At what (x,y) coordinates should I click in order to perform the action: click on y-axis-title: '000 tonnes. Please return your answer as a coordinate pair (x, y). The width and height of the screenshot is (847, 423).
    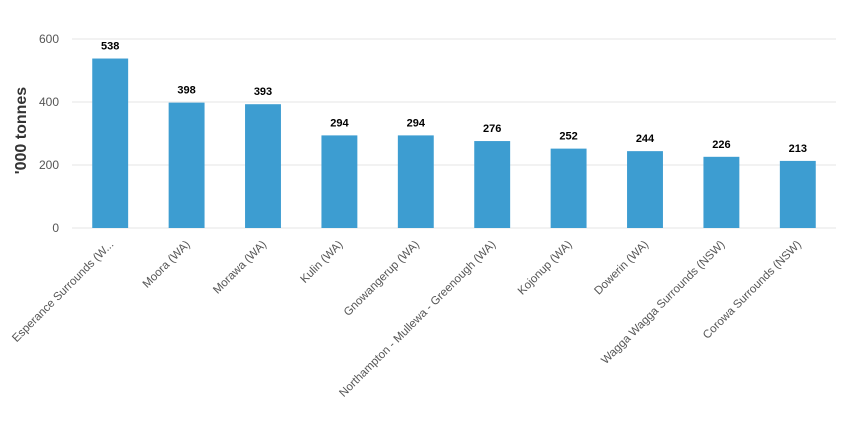
    Looking at the image, I should click on (21, 130).